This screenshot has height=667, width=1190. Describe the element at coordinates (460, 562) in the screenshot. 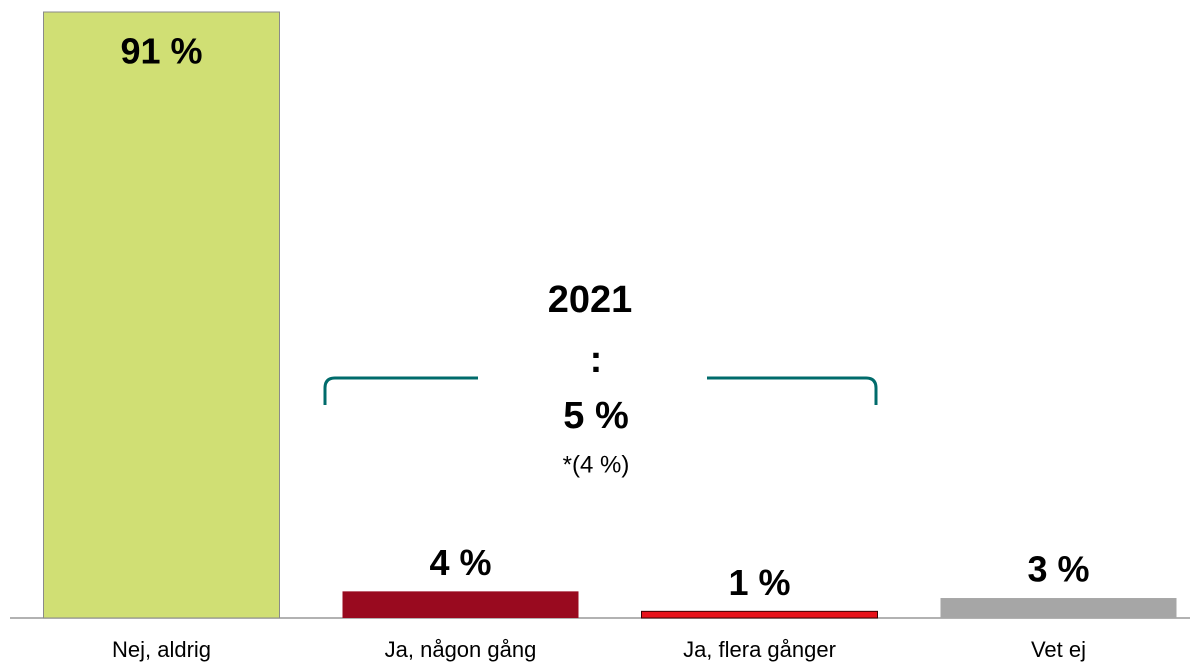

I see `value-label: 4 %` at that location.